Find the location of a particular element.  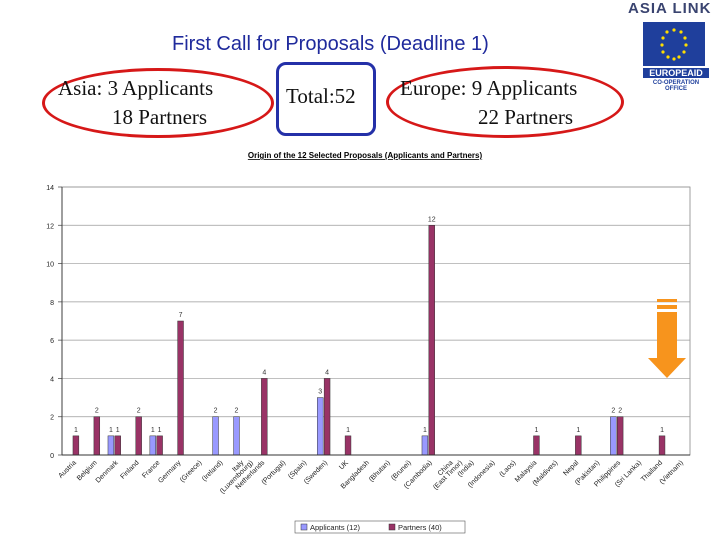

y-tick-label: 6 is located at coordinates (52, 341).